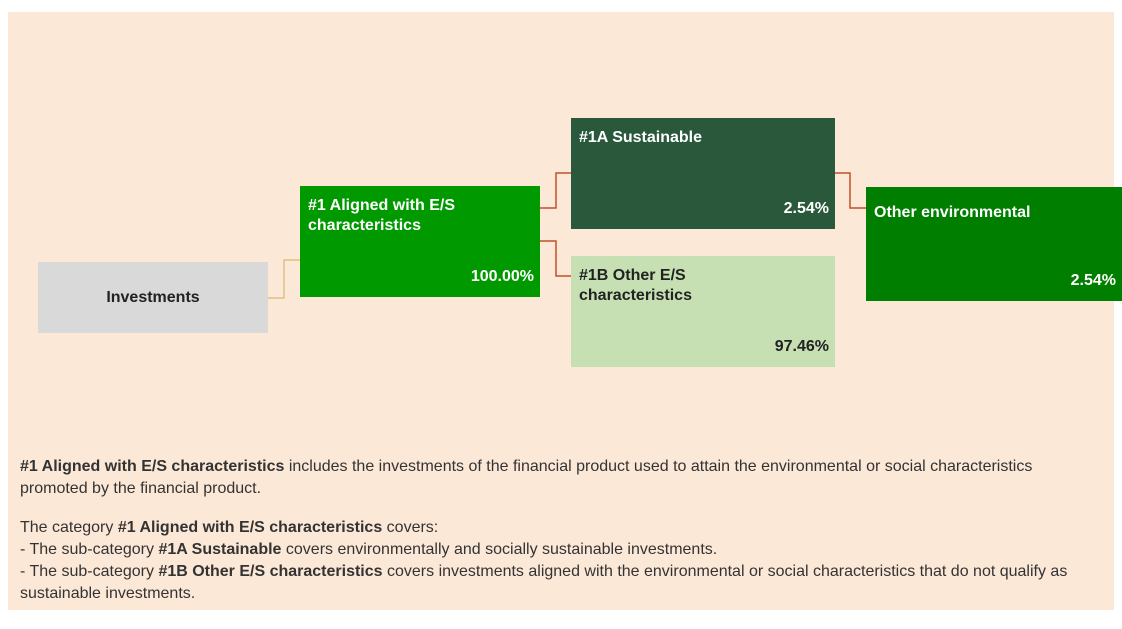 This screenshot has width=1122, height=629. Describe the element at coordinates (703, 173) in the screenshot. I see `node: #1A Sustainable 2.54%` at that location.